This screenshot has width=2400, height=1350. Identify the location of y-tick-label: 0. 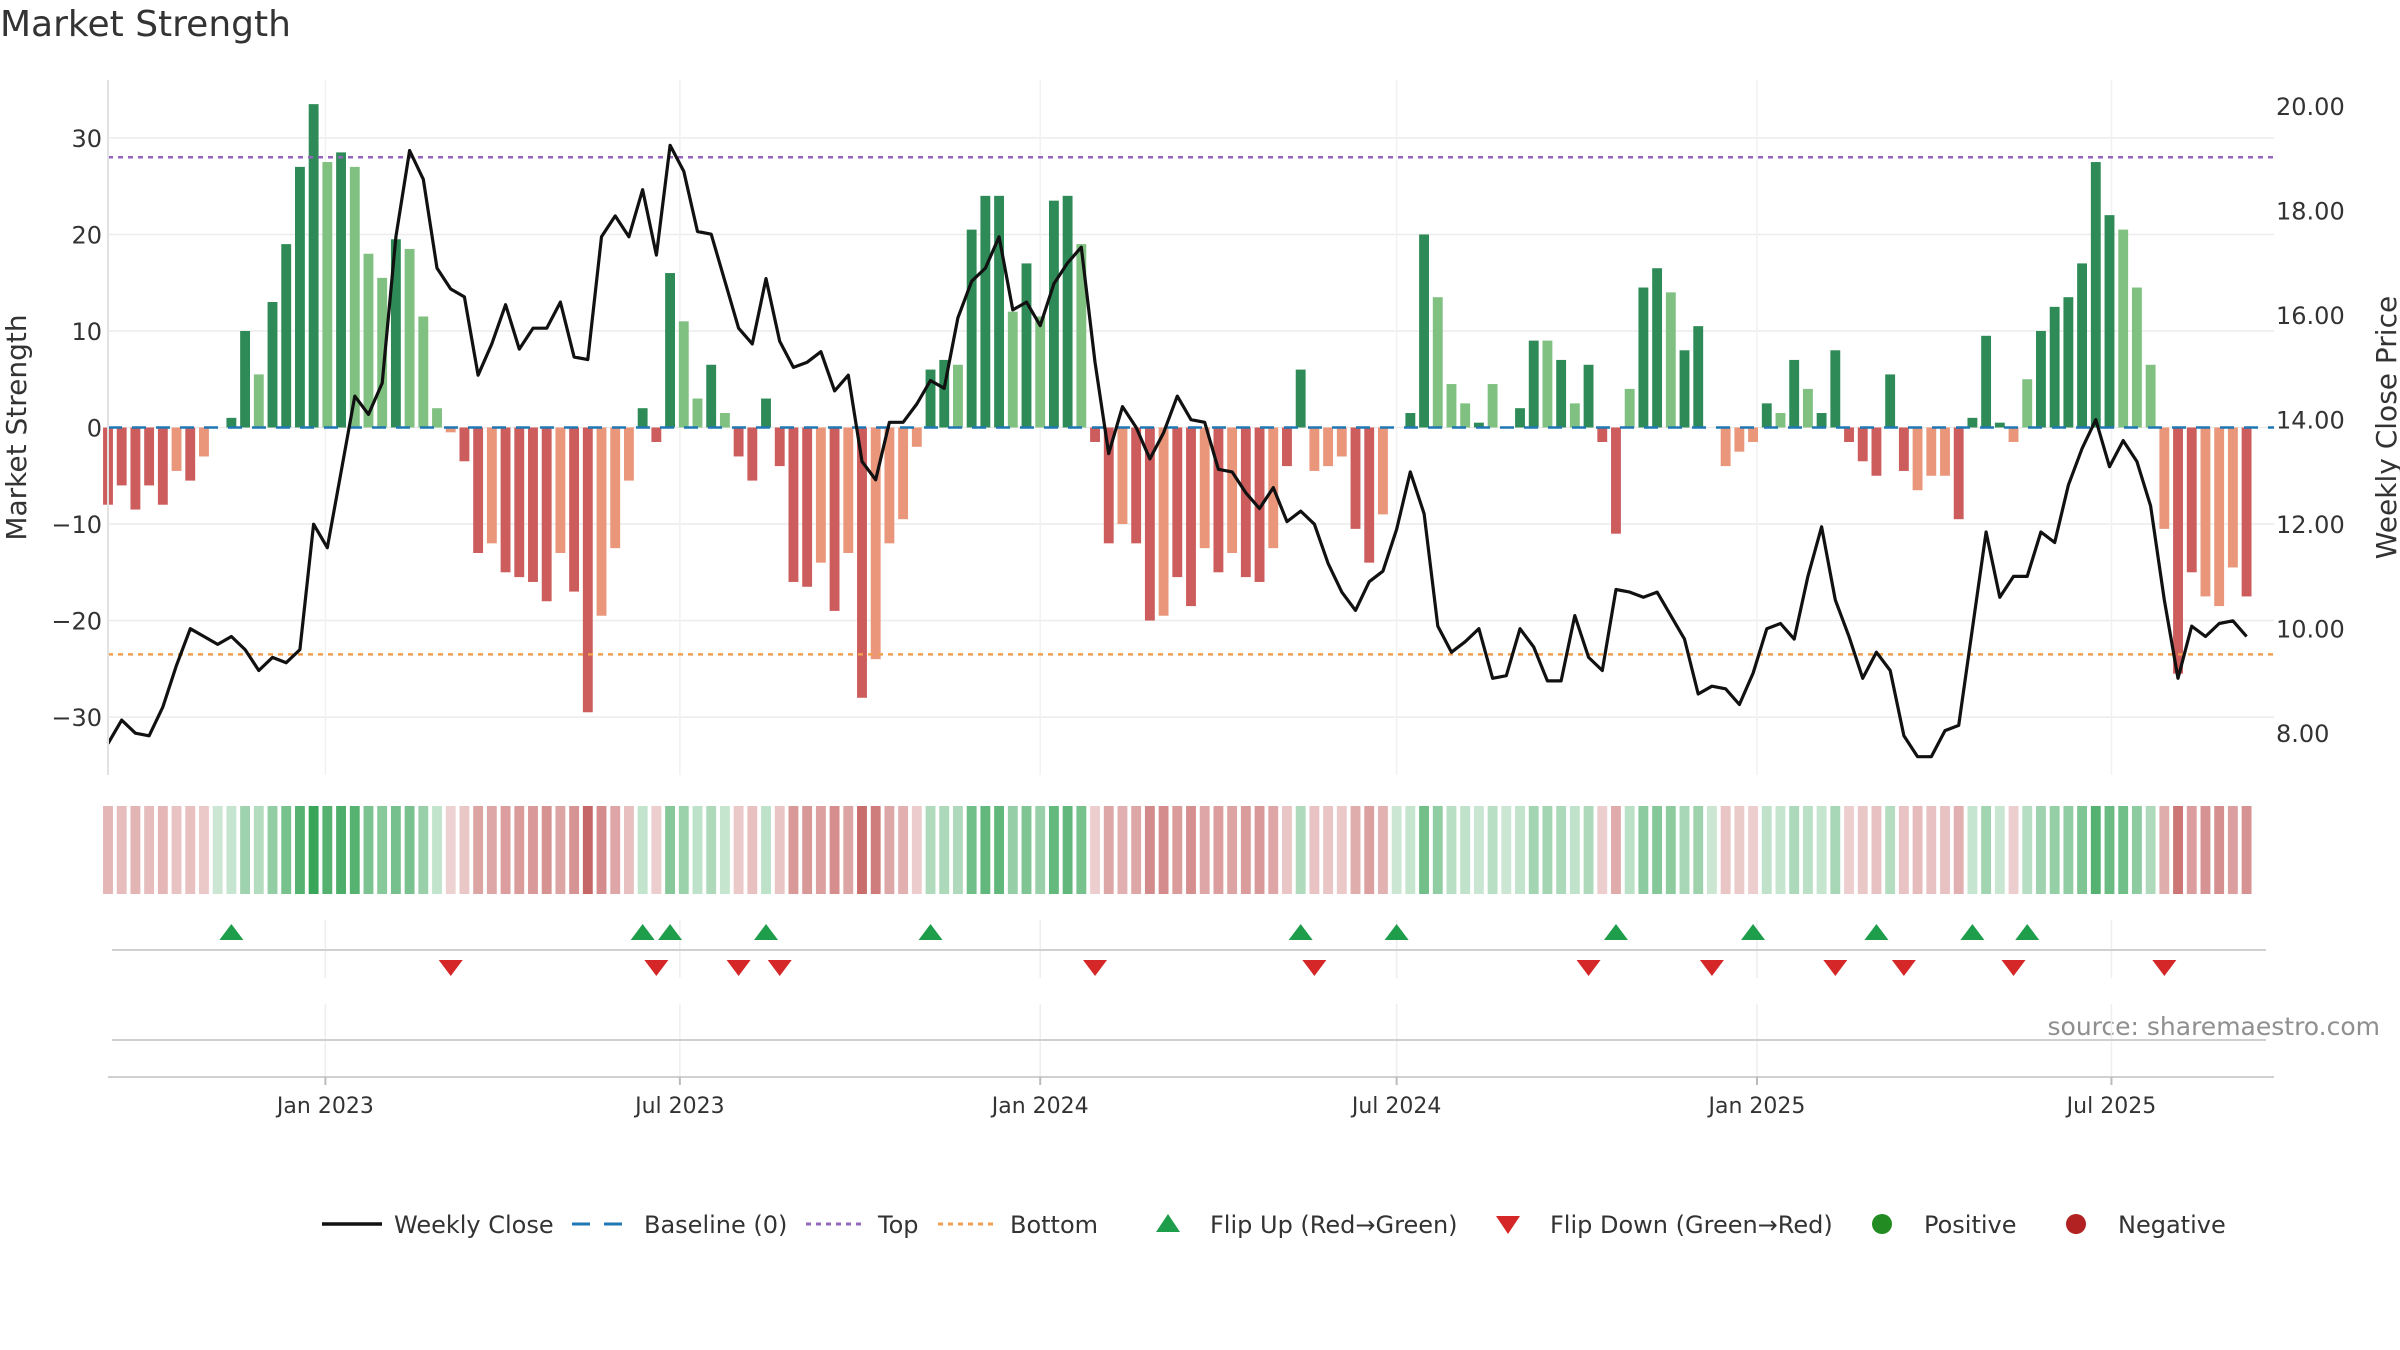
(94, 429).